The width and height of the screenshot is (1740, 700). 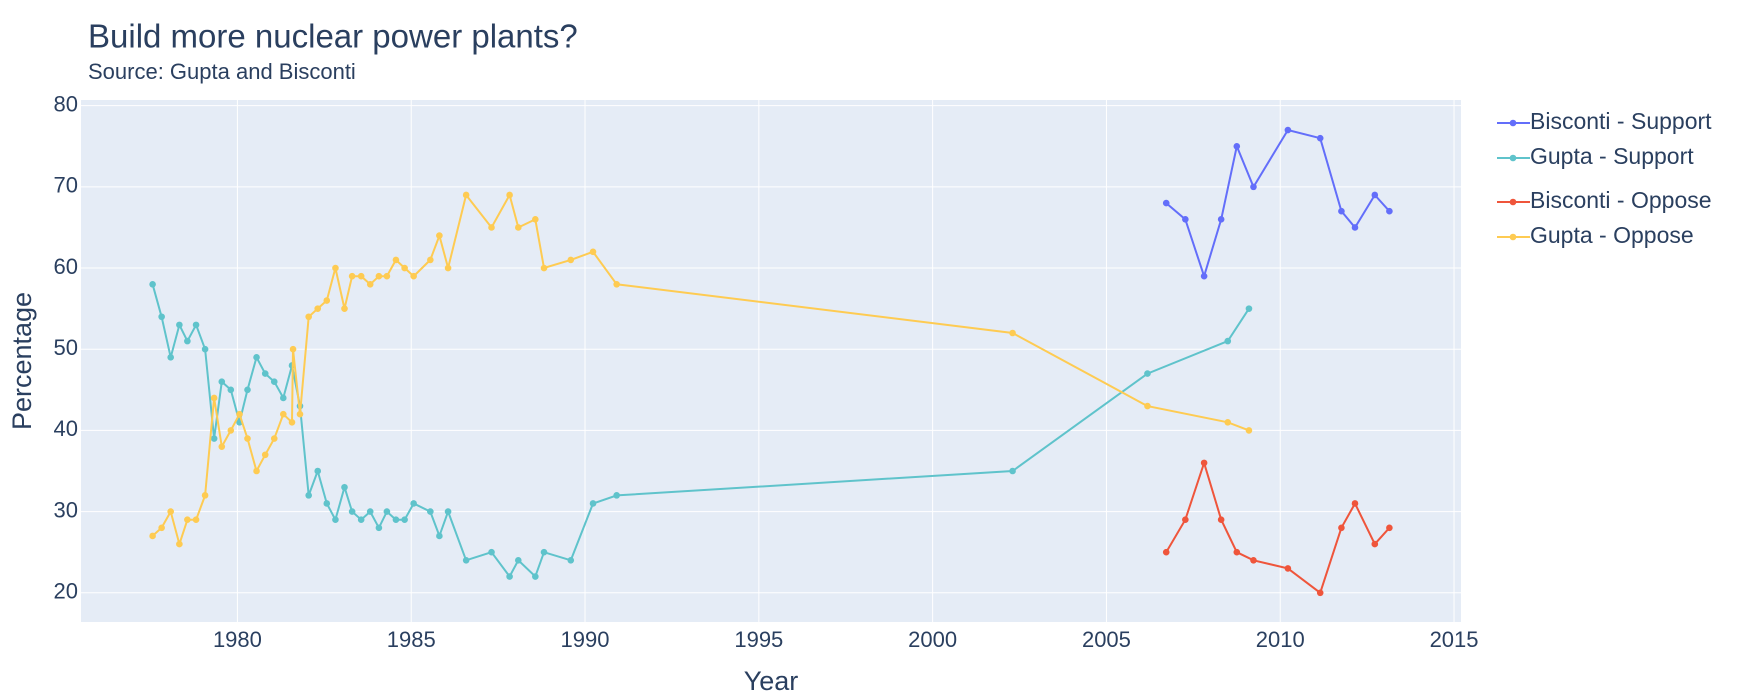 I want to click on legend-label: Bisconti - Support, so click(x=1621, y=121).